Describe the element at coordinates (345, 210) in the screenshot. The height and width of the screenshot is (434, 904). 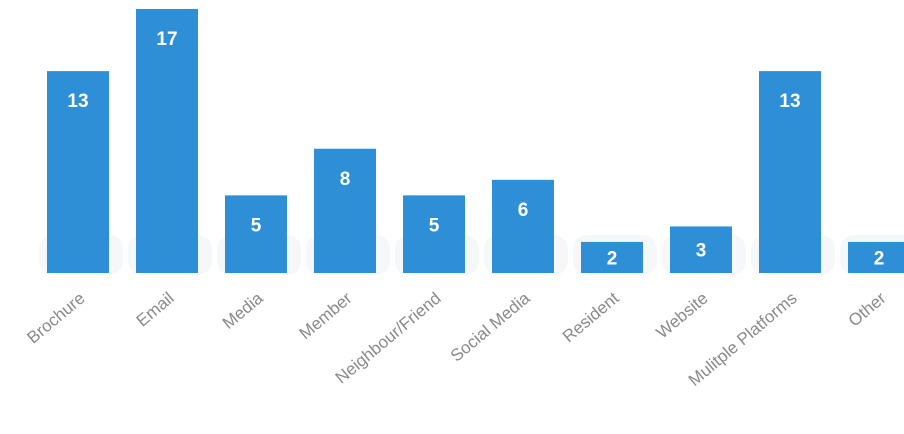
I see `bar-member` at that location.